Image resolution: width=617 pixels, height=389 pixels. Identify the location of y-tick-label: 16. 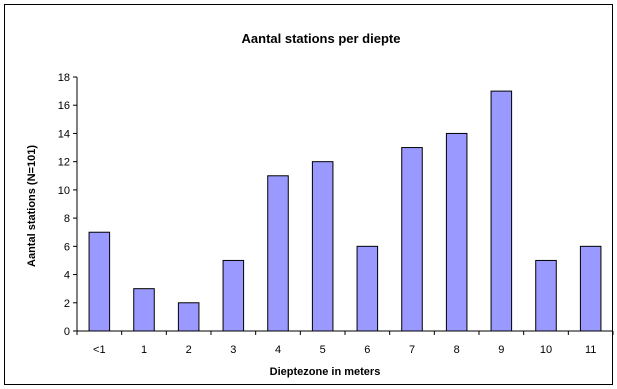
(64, 106).